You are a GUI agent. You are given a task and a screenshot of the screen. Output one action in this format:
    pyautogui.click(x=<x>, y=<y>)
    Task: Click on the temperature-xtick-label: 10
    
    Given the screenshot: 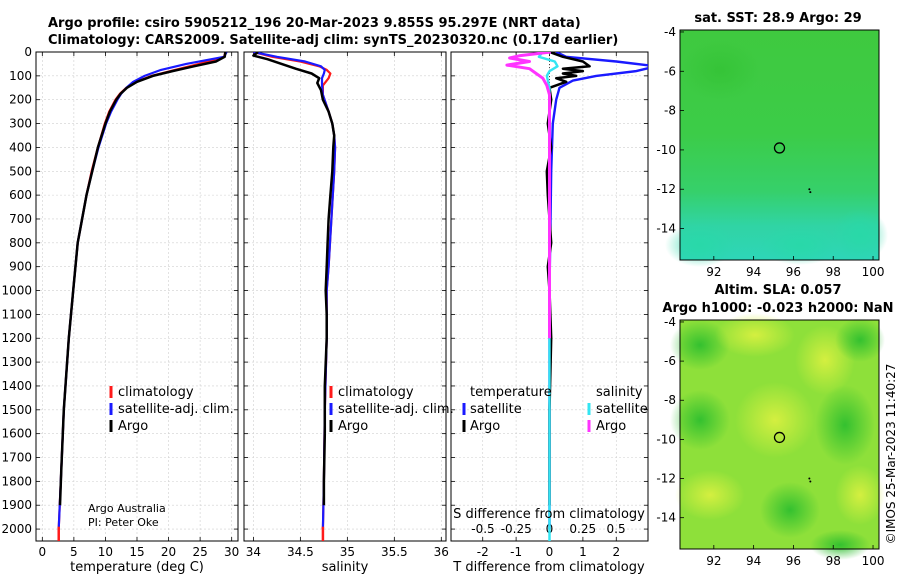 What is the action you would take?
    pyautogui.click(x=105, y=552)
    